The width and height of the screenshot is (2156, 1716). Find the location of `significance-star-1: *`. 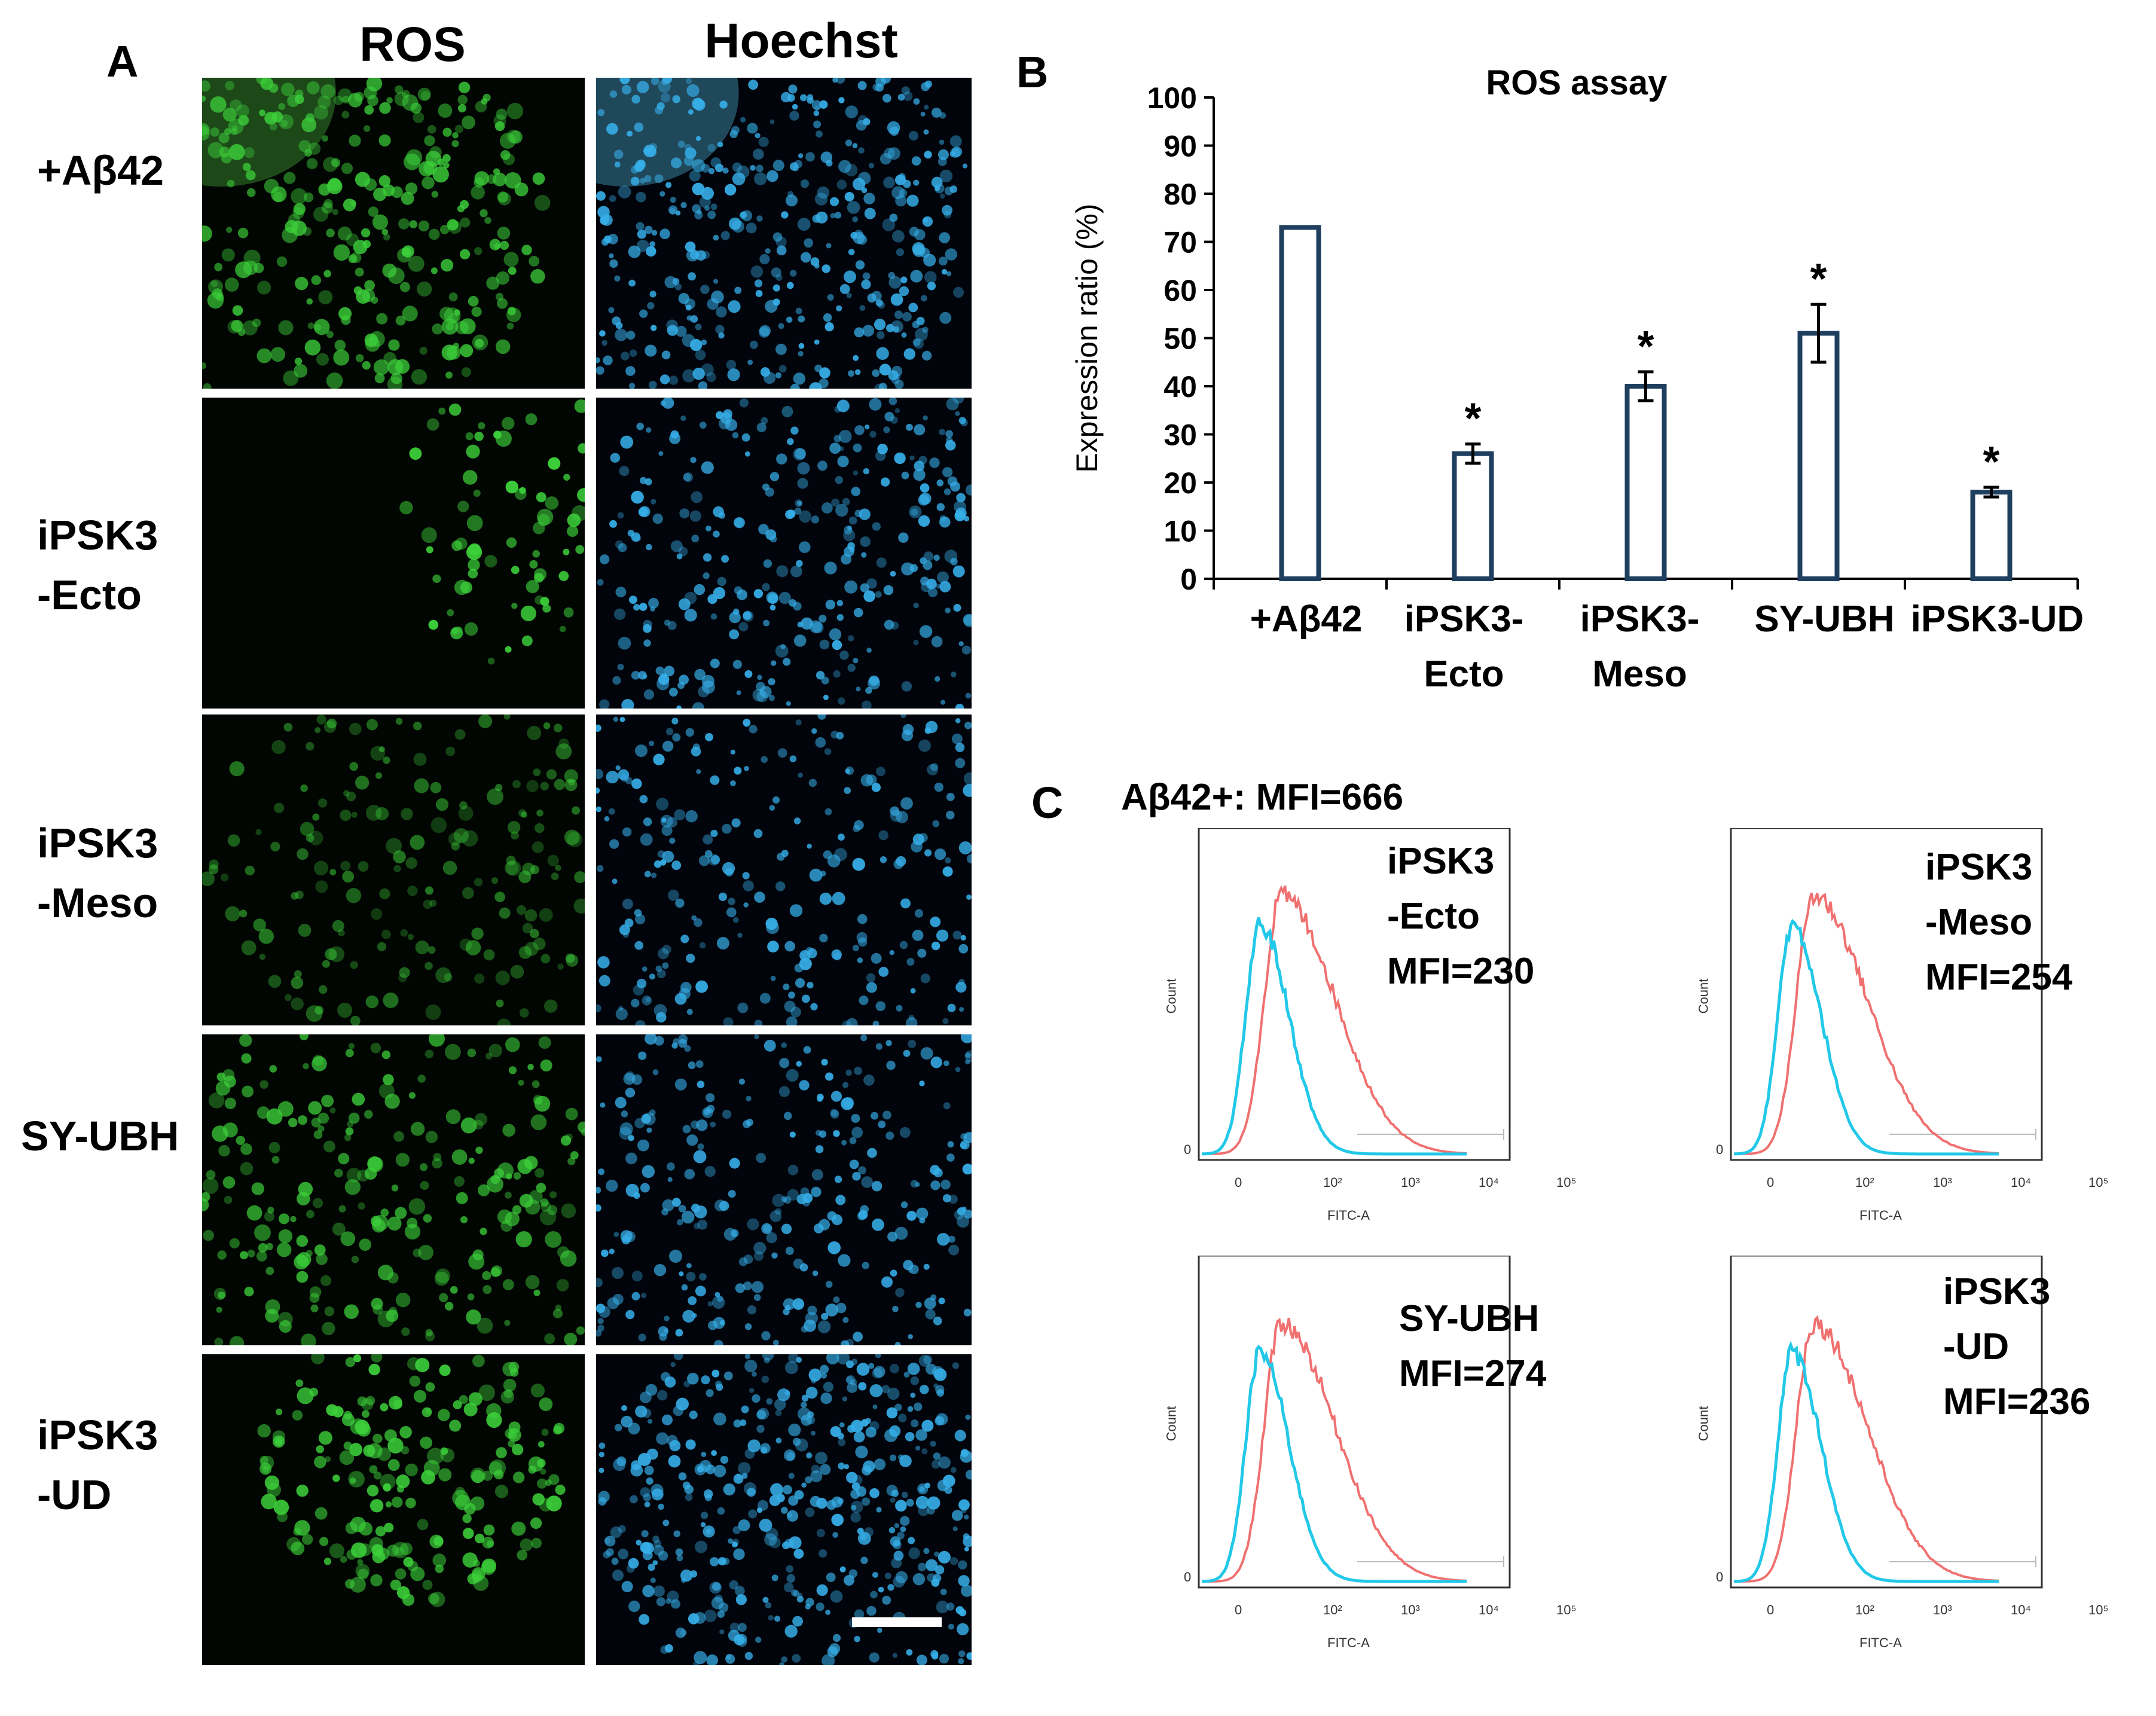

significance-star-1: * is located at coordinates (1472, 419).